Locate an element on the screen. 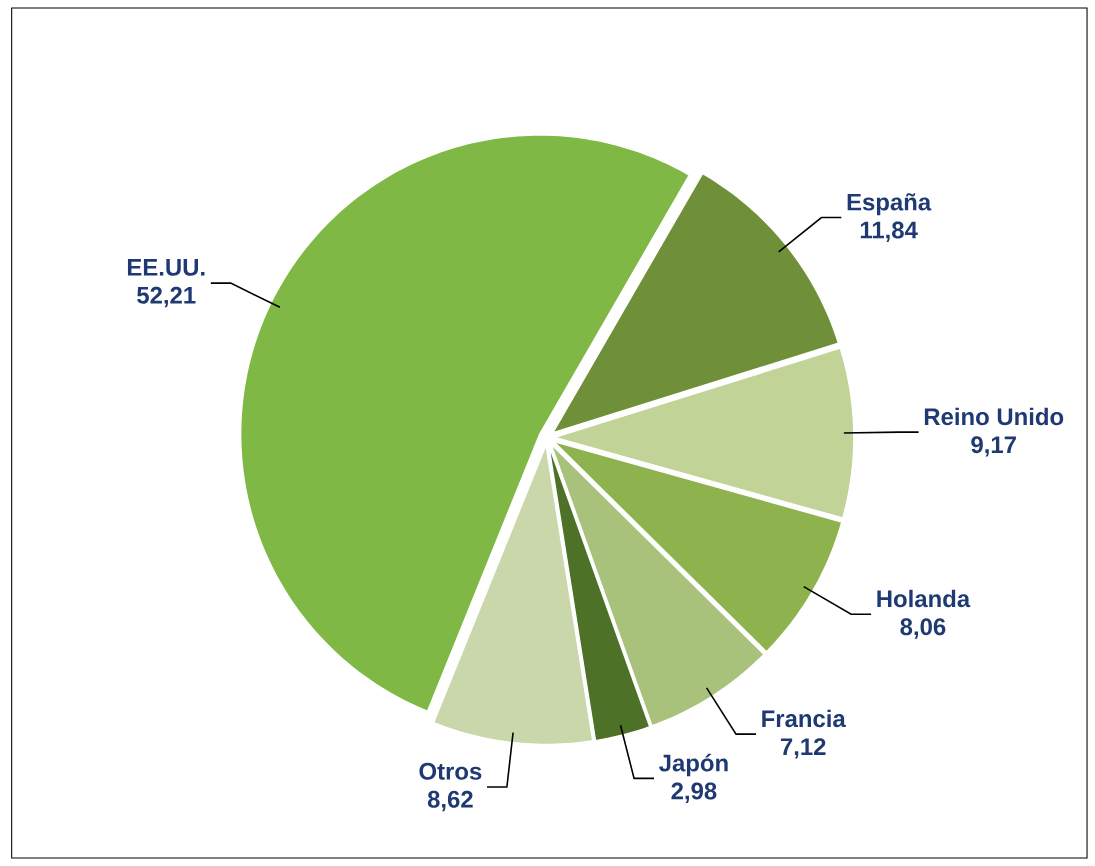 The image size is (1095, 866). data-label: 11,84 is located at coordinates (889, 231).